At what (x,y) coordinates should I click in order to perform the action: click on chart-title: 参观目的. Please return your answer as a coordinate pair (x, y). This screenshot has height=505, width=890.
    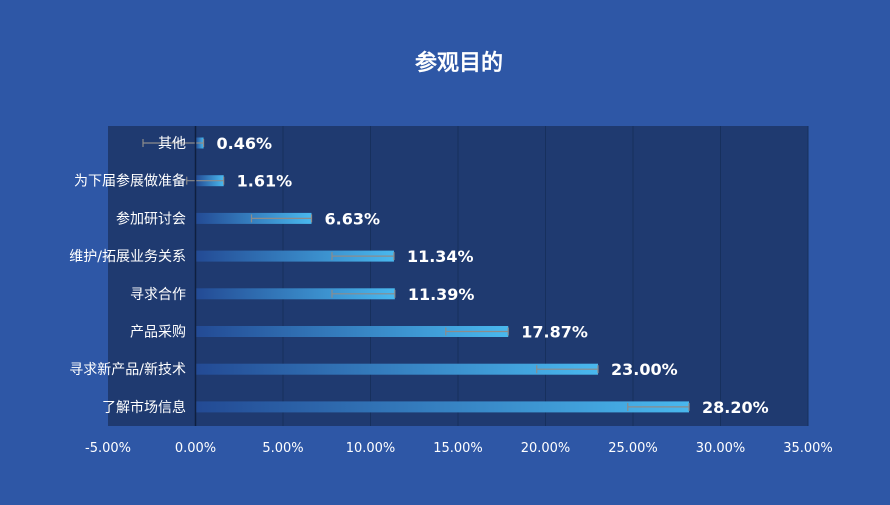
    Looking at the image, I should click on (459, 63).